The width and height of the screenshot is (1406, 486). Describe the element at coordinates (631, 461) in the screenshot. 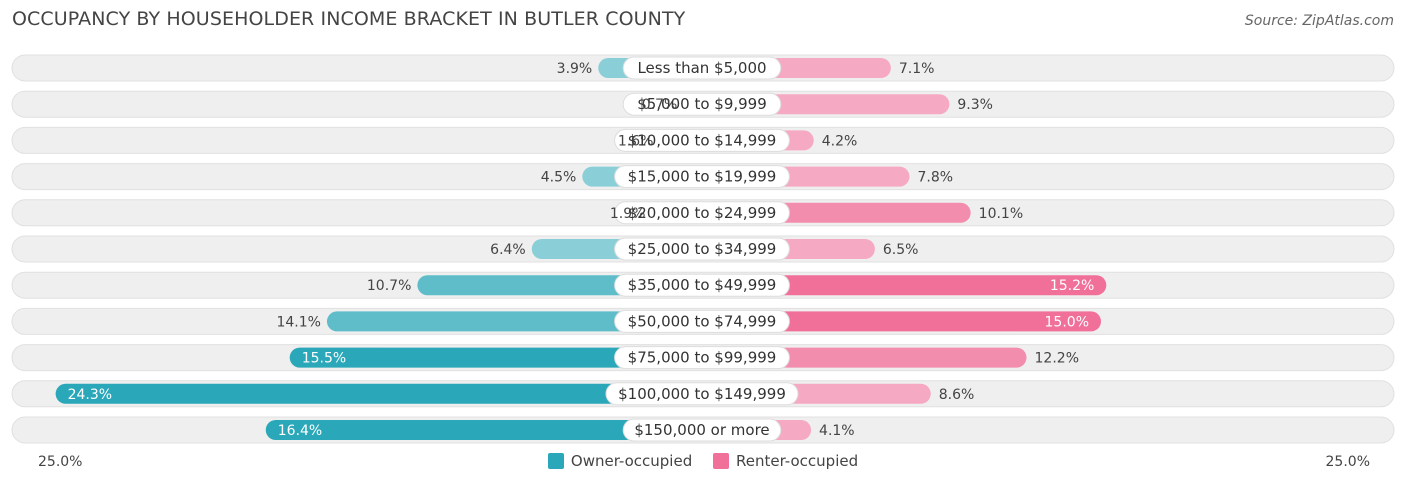

I see `legend-owner-label: Owner-occupied` at that location.